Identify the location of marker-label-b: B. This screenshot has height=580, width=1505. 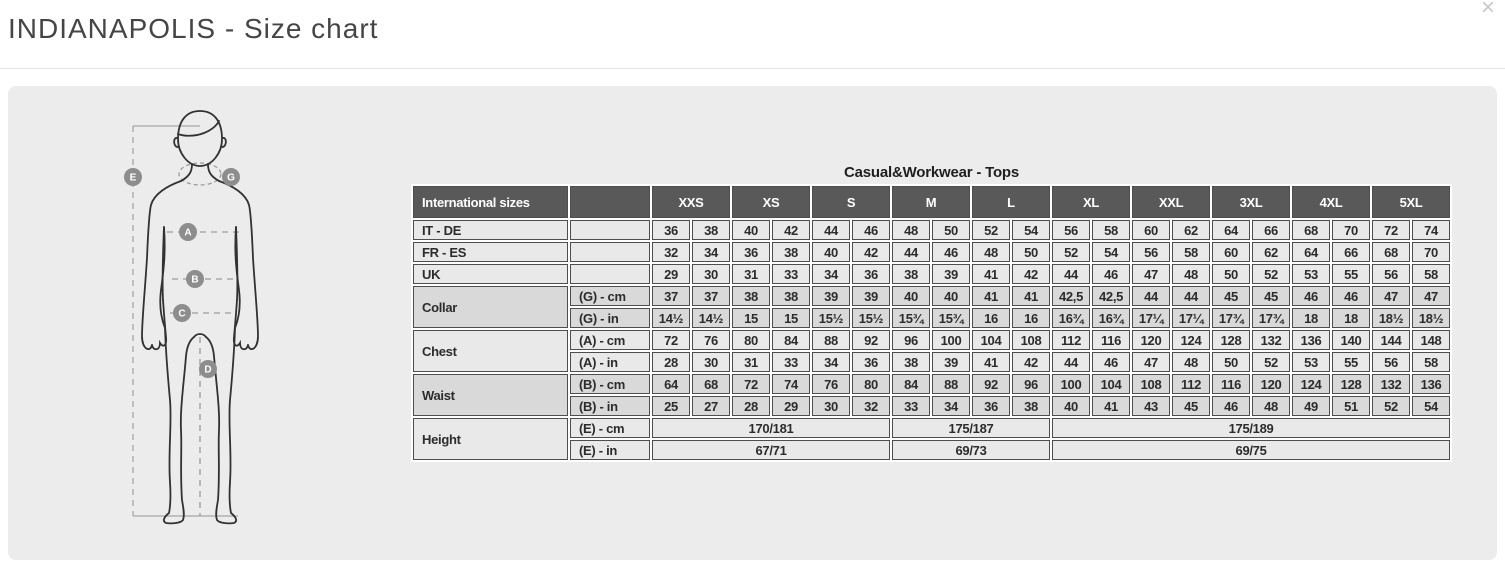
(194, 280).